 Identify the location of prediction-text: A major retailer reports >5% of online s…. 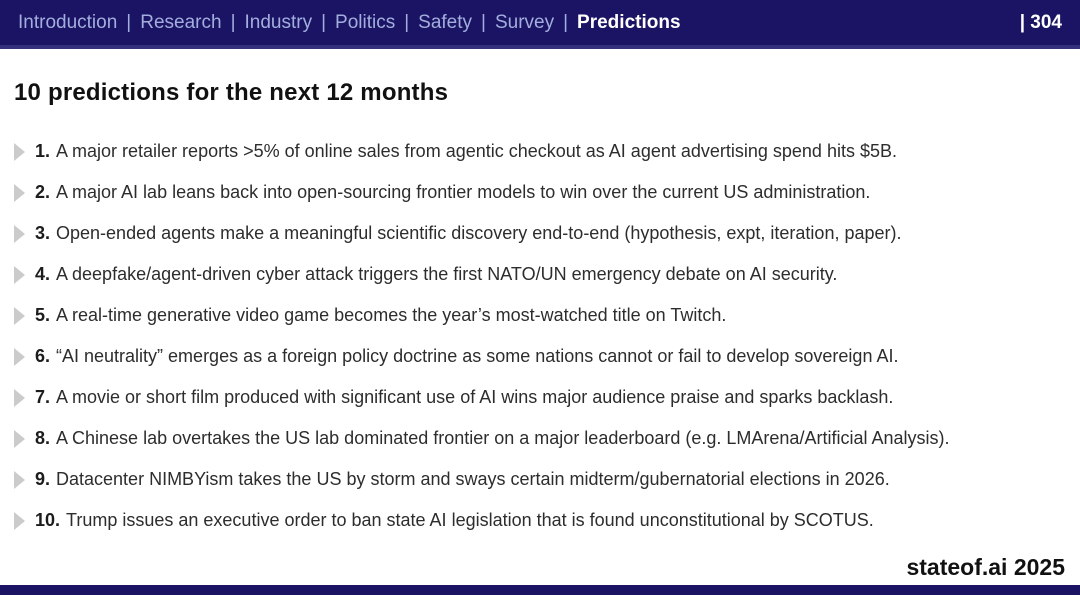
(476, 151).